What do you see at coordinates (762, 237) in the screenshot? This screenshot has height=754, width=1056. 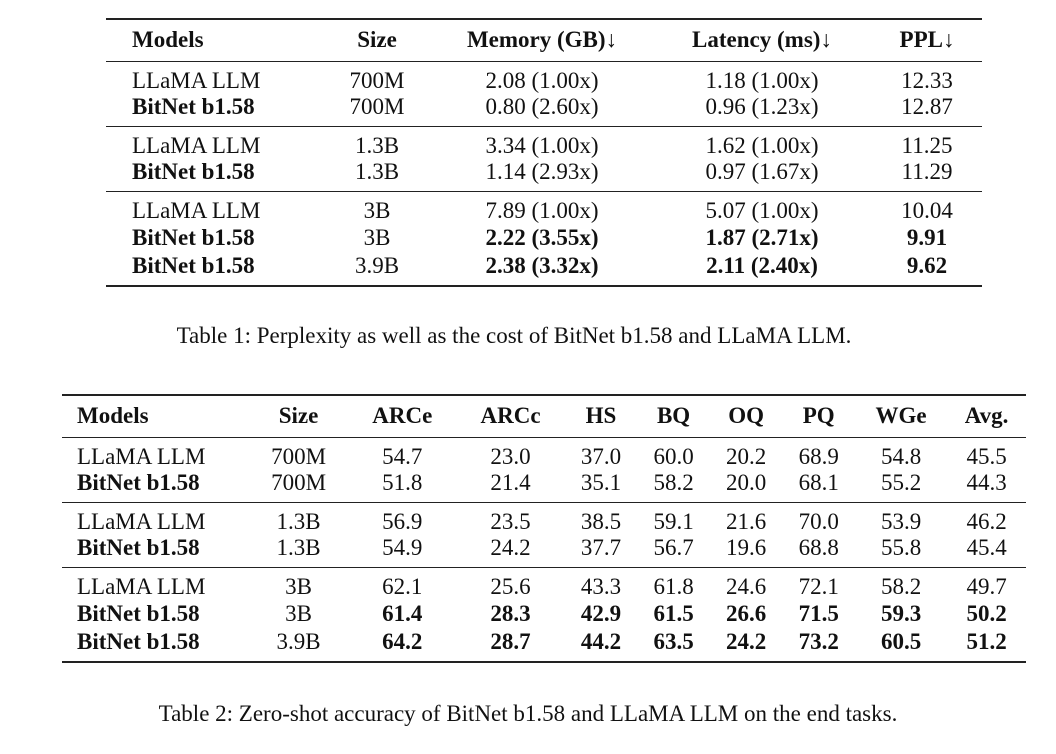 I see `latency-value: 1.87 (2.71x)` at bounding box center [762, 237].